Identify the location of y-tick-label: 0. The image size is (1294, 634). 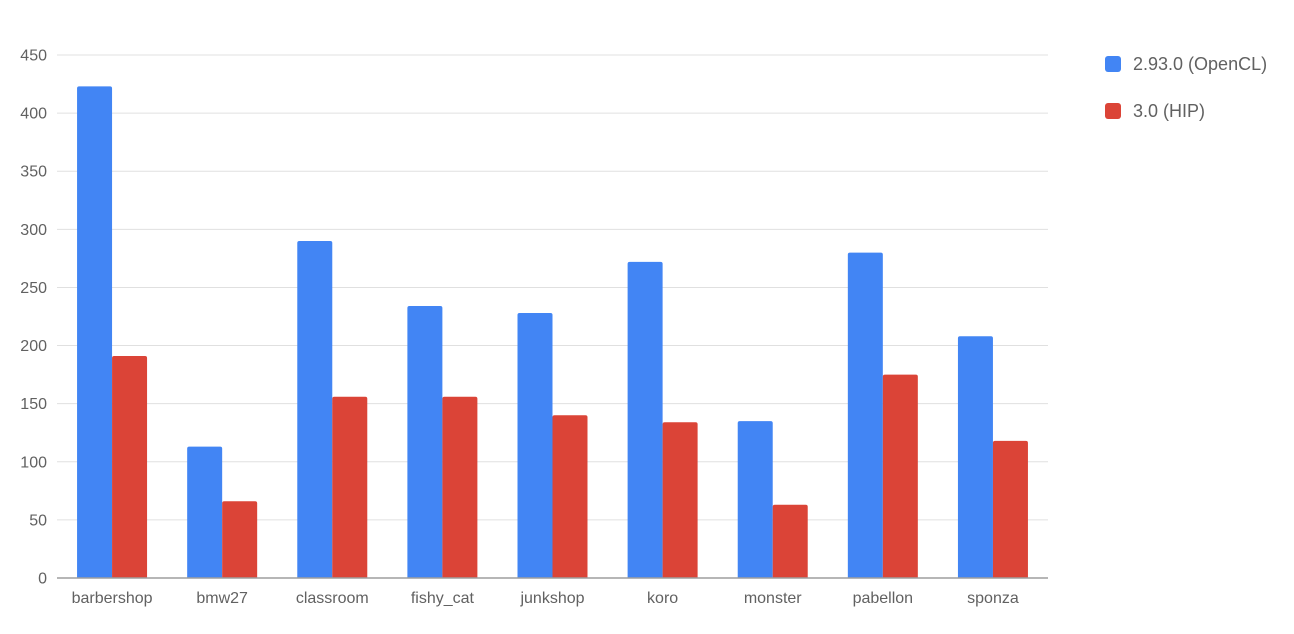
(42, 579).